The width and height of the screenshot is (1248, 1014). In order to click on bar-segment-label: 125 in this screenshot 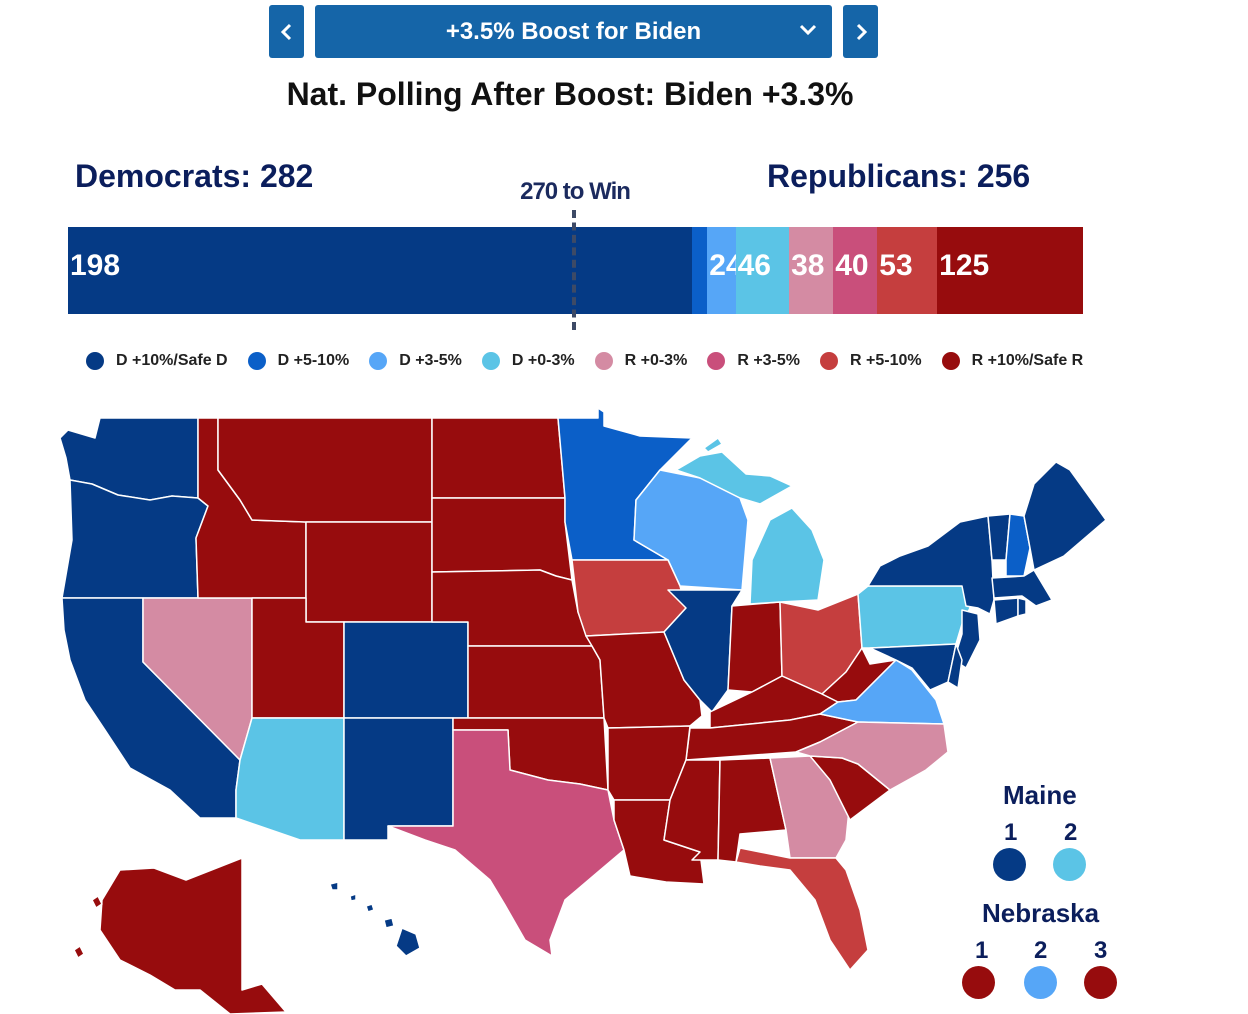, I will do `click(964, 265)`.